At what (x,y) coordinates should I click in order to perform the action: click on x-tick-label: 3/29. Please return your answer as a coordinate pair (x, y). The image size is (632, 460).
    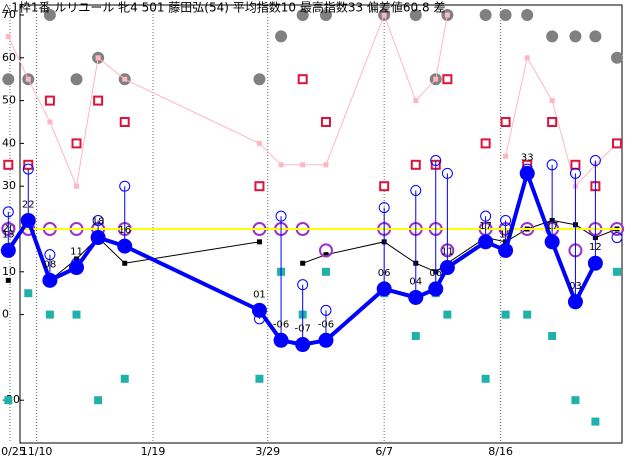
    Looking at the image, I should click on (267, 451).